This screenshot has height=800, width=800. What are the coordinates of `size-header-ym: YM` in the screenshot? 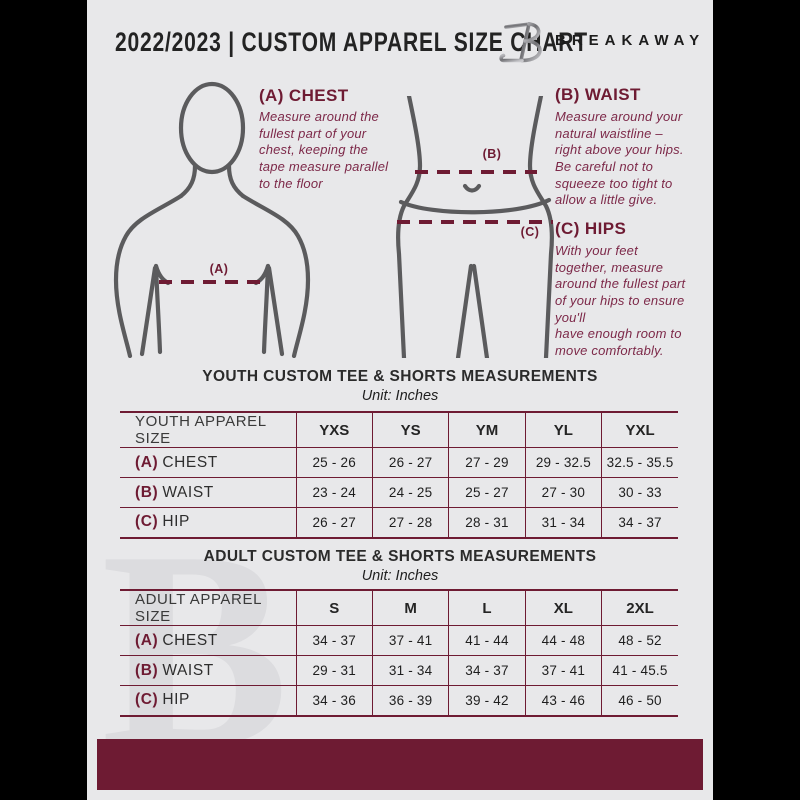 It's located at (487, 430).